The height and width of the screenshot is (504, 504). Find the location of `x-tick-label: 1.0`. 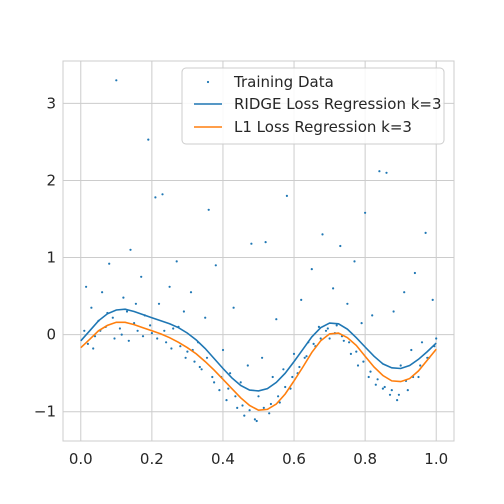

x-tick-label: 1.0 is located at coordinates (436, 459).